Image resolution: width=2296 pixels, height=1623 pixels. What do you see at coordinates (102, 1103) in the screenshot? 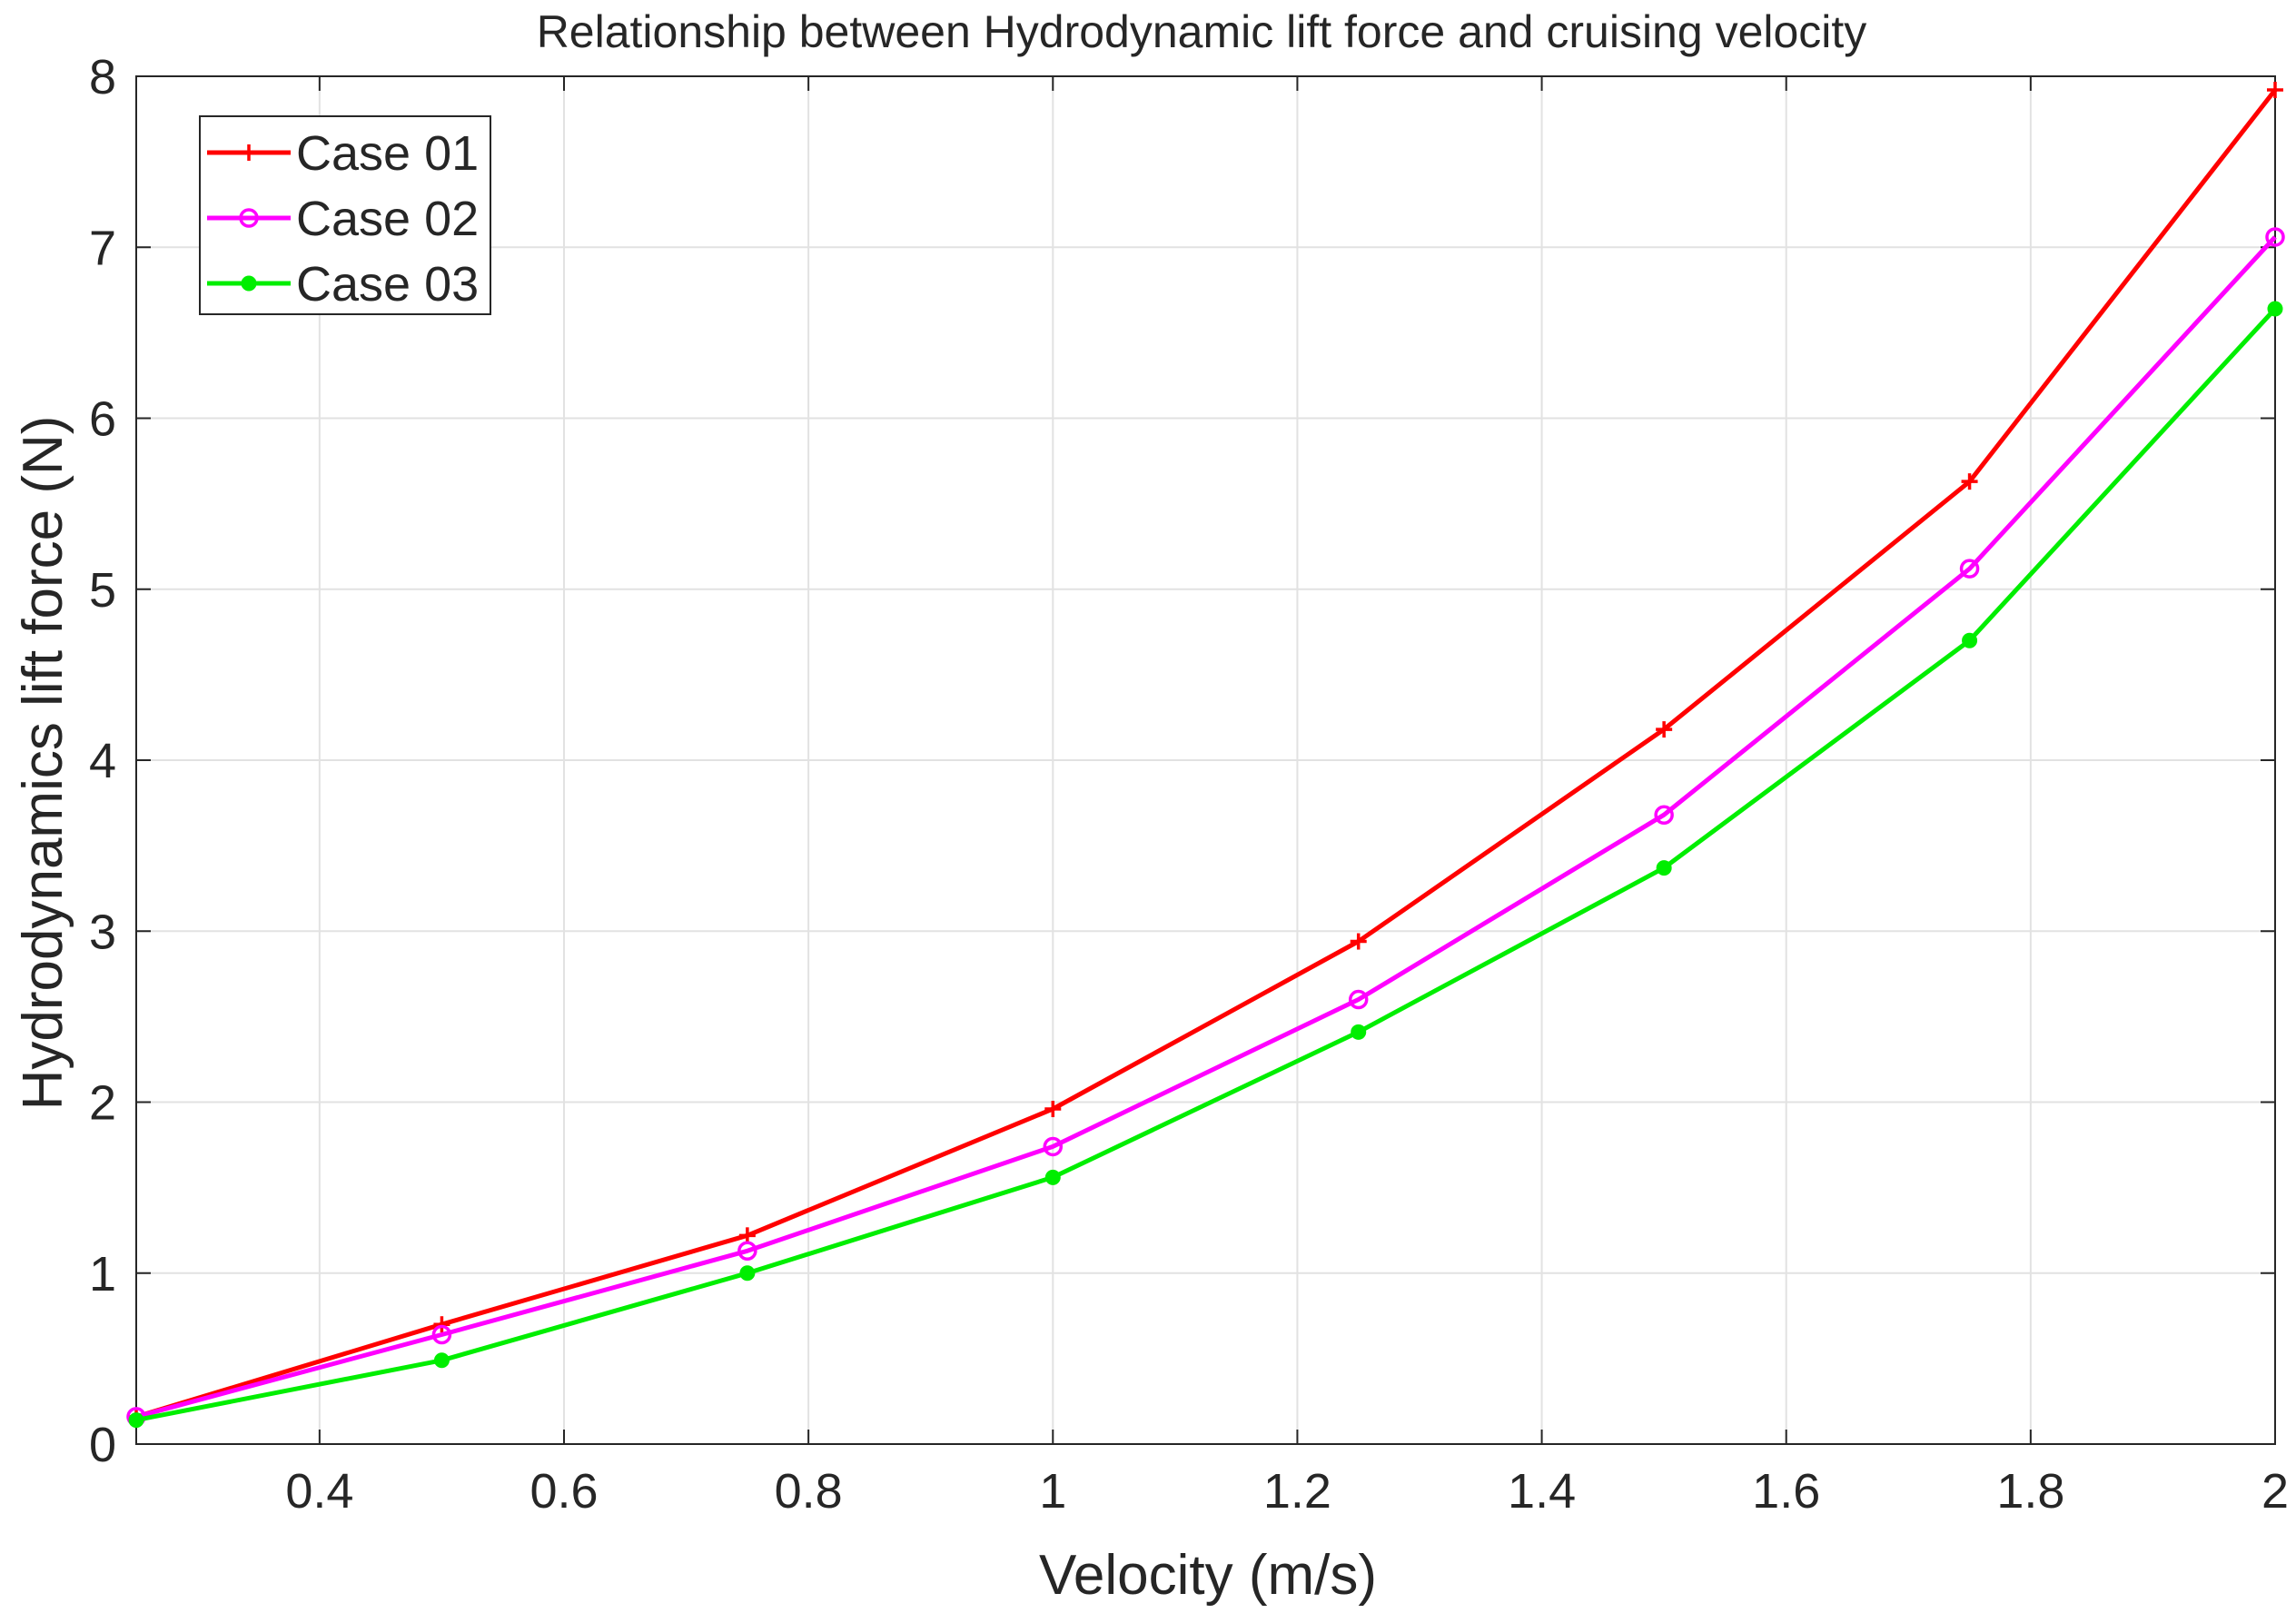
I see `y-tick-label: 2` at bounding box center [102, 1103].